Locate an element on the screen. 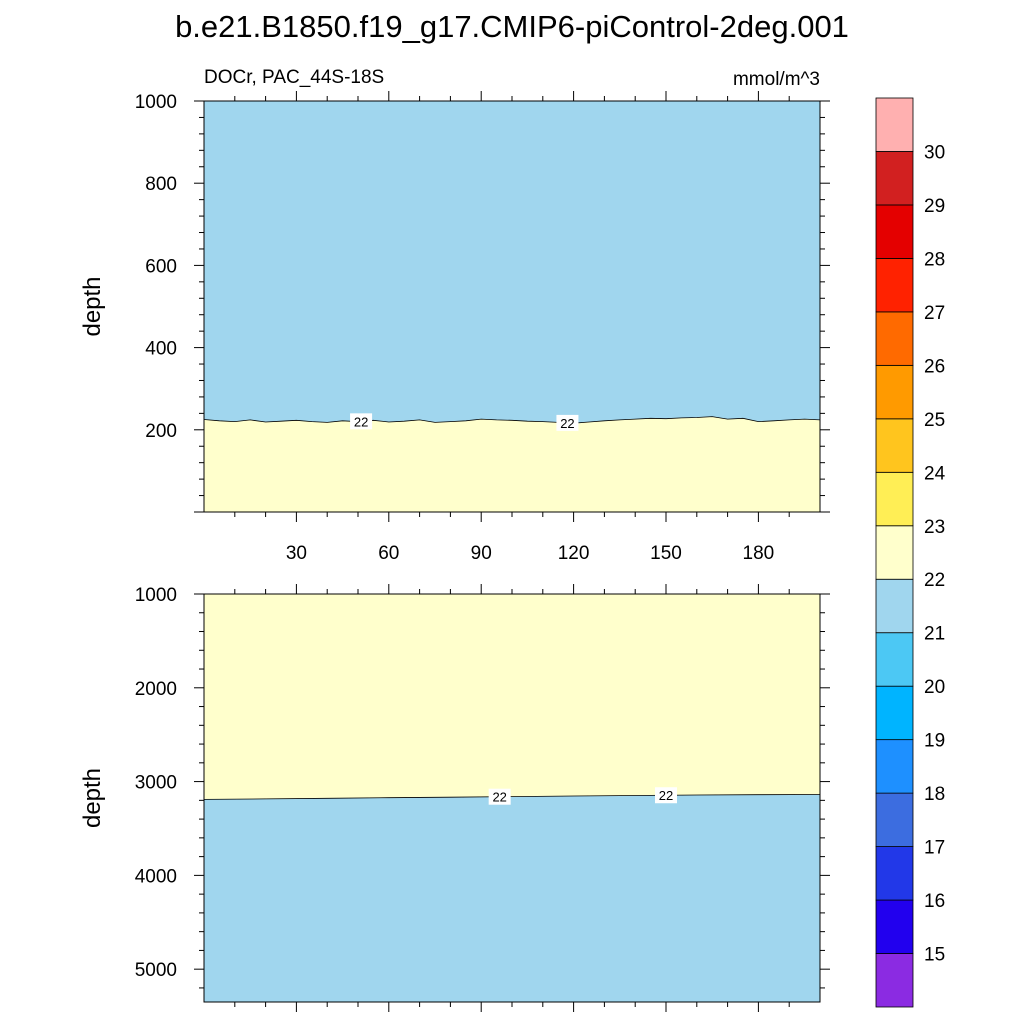 This screenshot has width=1024, height=1024. colorbar-label: 16 is located at coordinates (934, 901).